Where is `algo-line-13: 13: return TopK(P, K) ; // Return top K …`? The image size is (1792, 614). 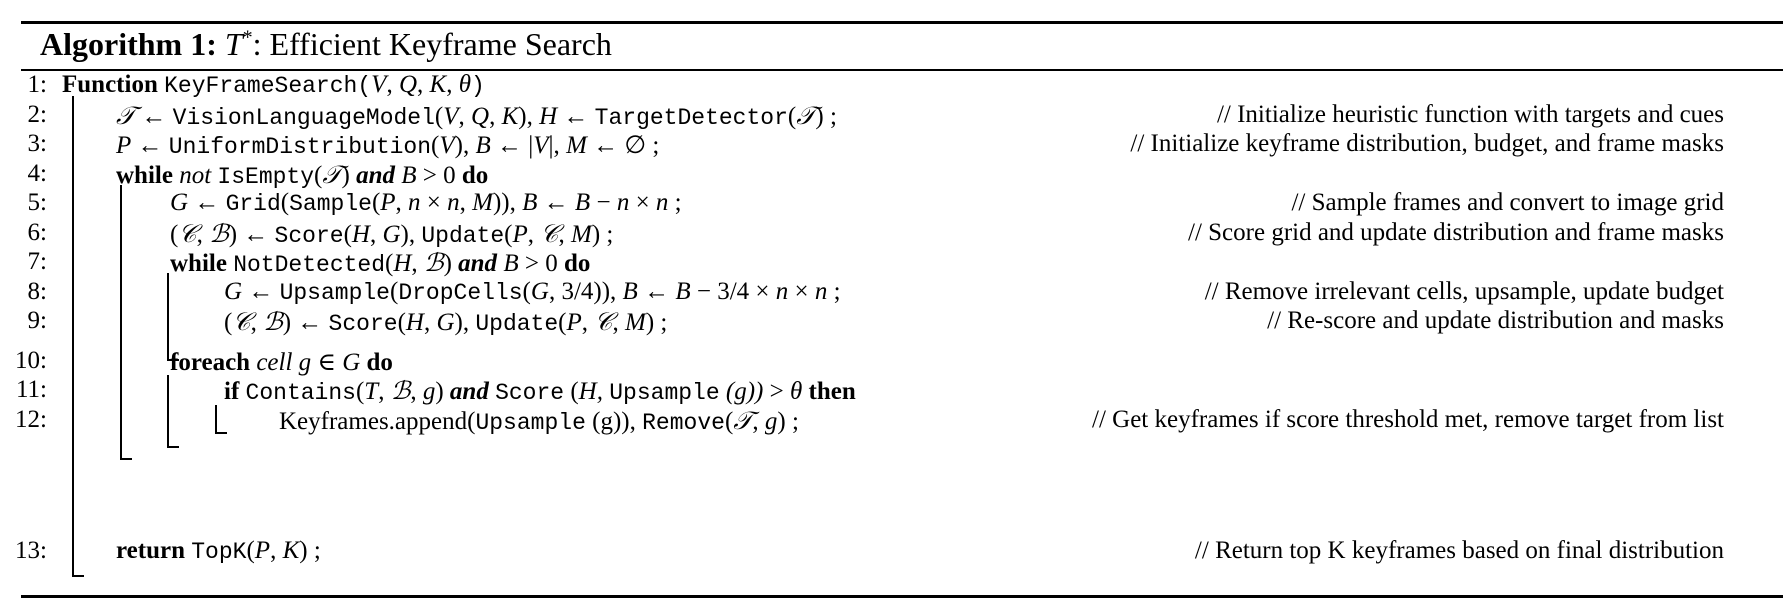 algo-line-13: 13: return TopK(P, K) ; // Return top K … is located at coordinates (896, 552).